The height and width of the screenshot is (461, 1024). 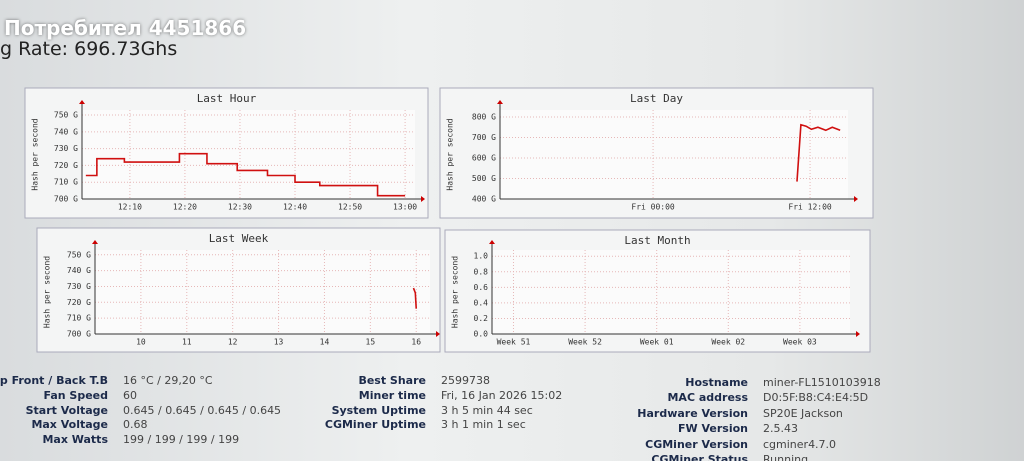 What do you see at coordinates (696, 444) in the screenshot?
I see `info-label: CGMiner Version` at bounding box center [696, 444].